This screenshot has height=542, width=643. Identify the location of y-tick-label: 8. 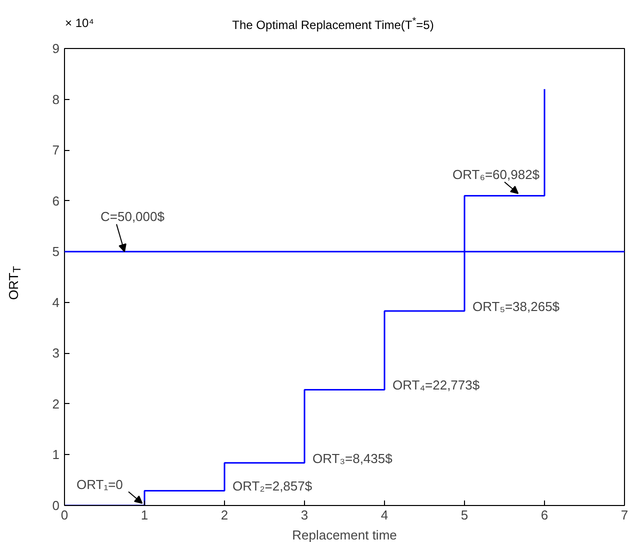
(56, 99).